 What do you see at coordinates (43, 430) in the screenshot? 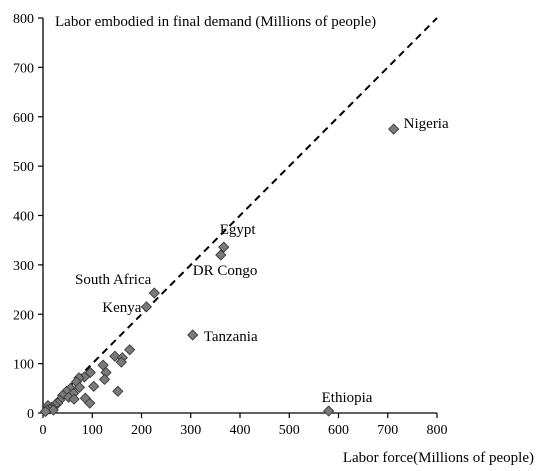
I see `x-tick-label: 0` at bounding box center [43, 430].